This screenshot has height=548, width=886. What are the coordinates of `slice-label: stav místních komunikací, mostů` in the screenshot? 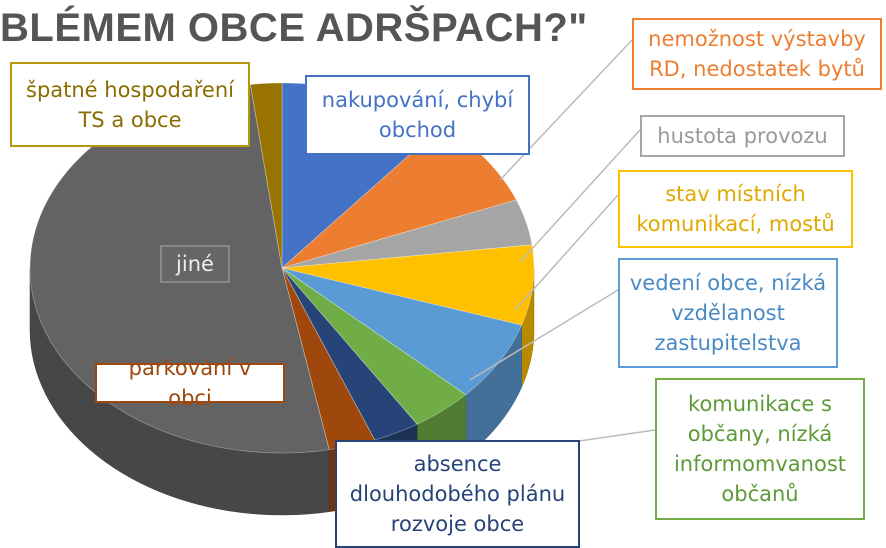 It's located at (735, 209).